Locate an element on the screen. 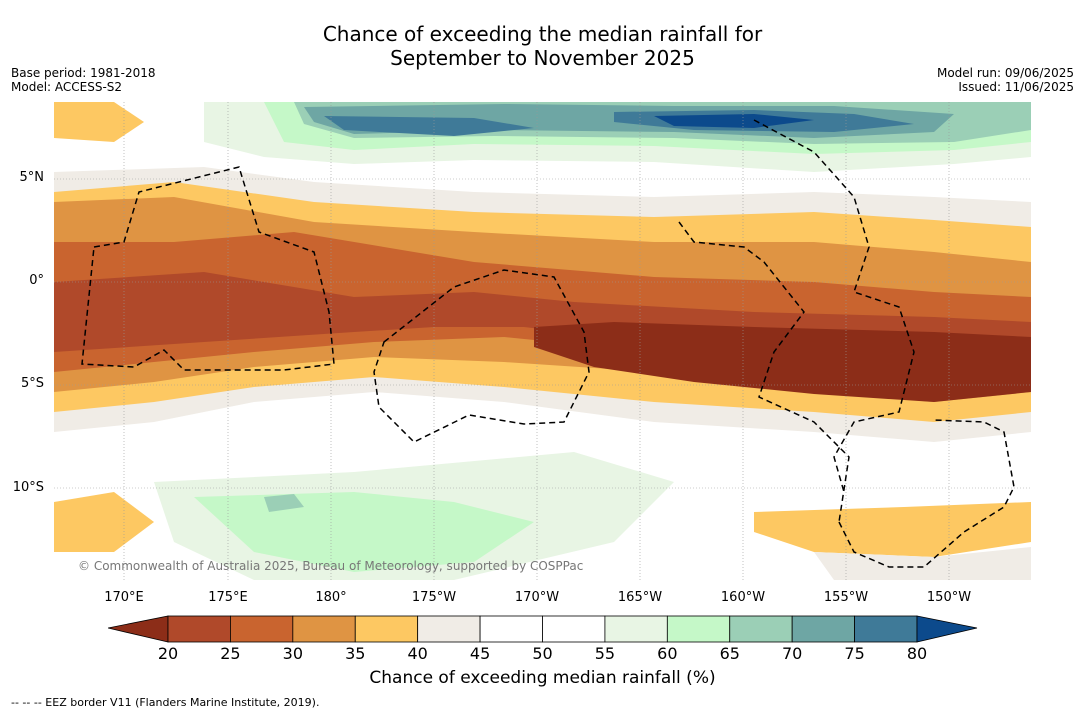  lat-tick-5n: 5°N is located at coordinates (32, 177).